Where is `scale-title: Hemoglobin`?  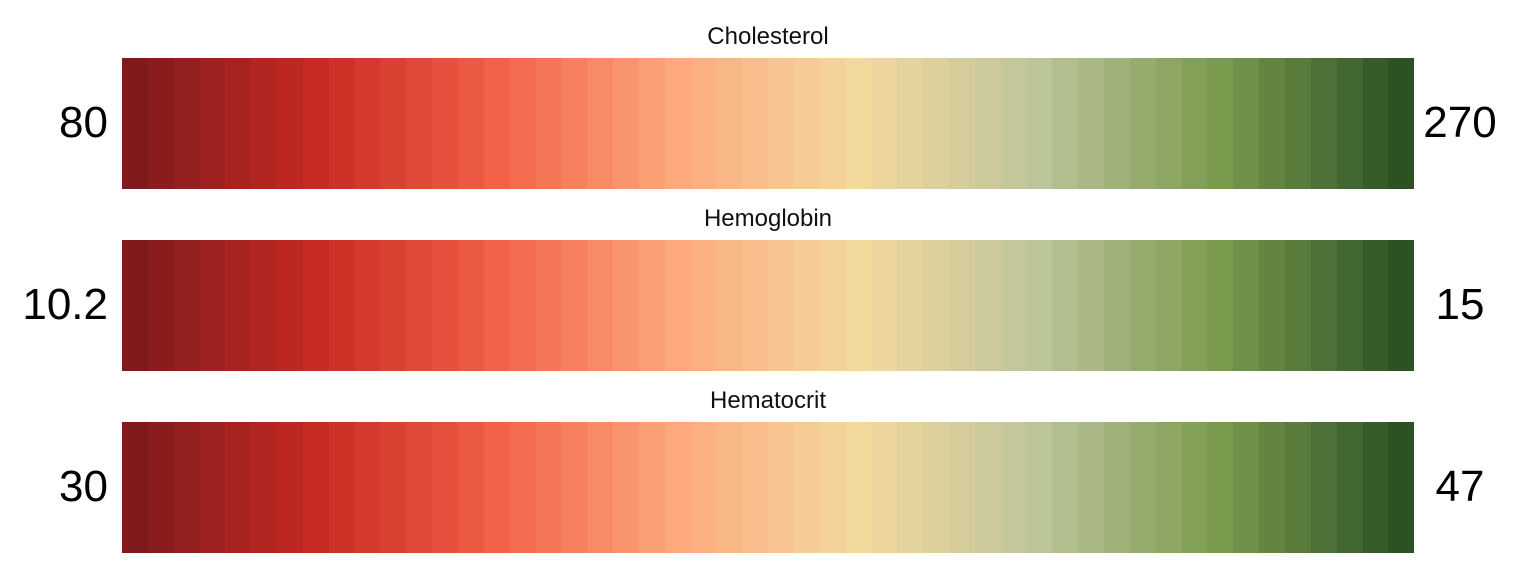
scale-title: Hemoglobin is located at coordinates (768, 218).